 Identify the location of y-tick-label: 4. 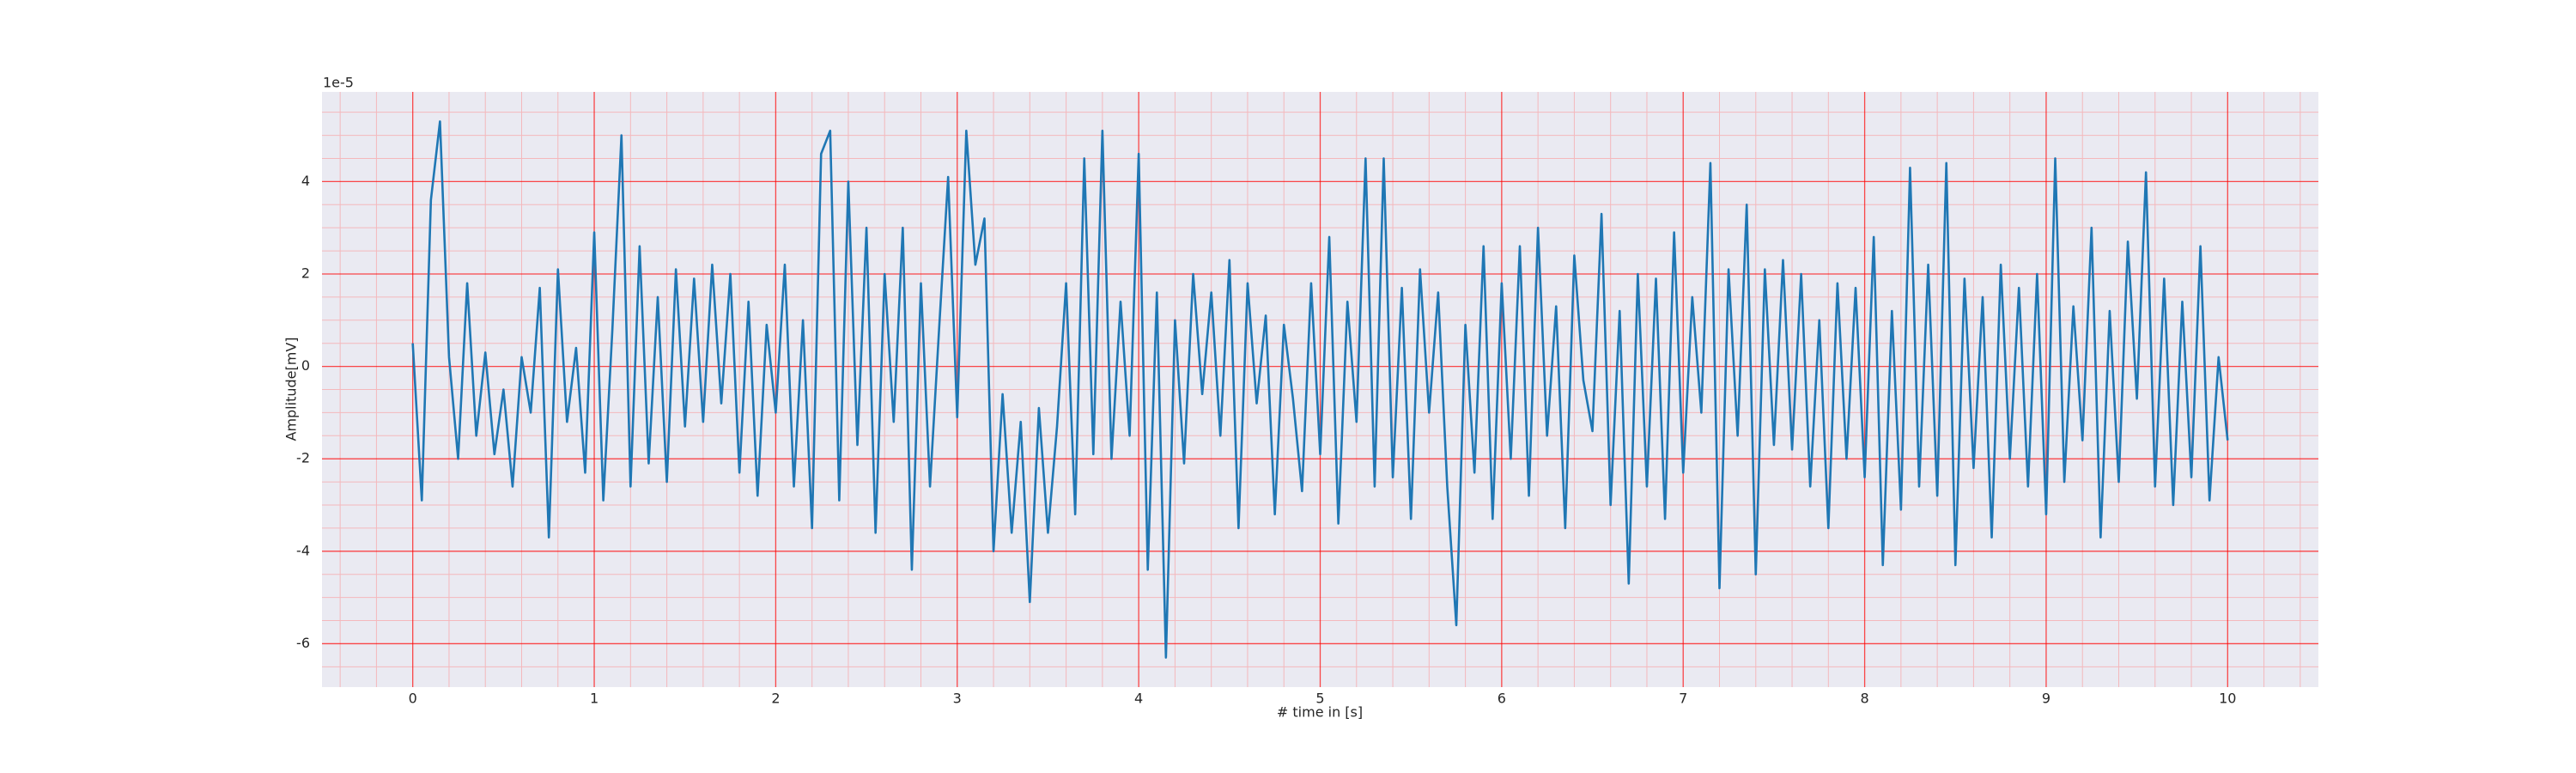
(305, 181).